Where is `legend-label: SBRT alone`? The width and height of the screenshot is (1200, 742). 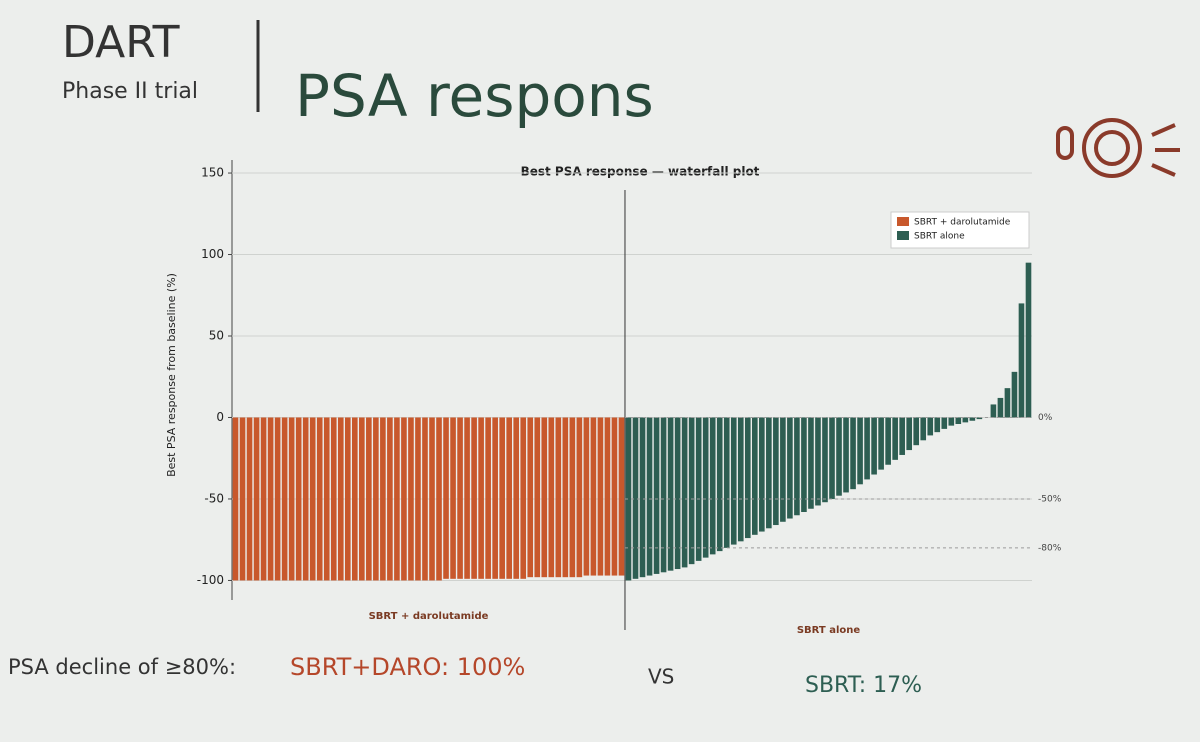 legend-label: SBRT alone is located at coordinates (939, 237).